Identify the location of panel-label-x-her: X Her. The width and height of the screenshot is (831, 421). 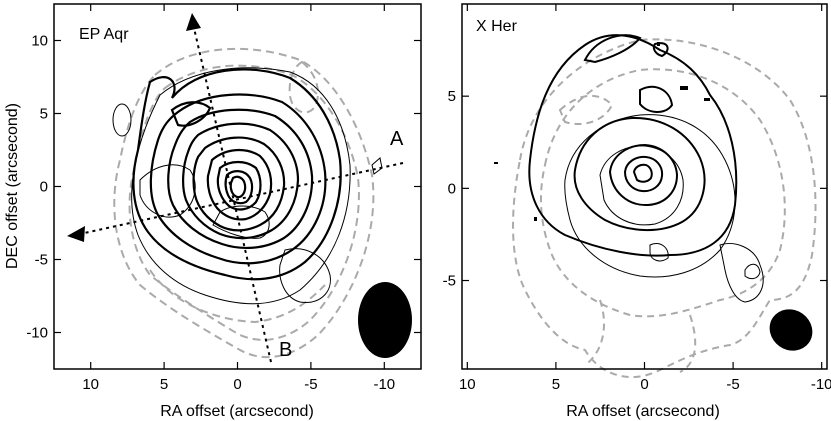
(497, 26).